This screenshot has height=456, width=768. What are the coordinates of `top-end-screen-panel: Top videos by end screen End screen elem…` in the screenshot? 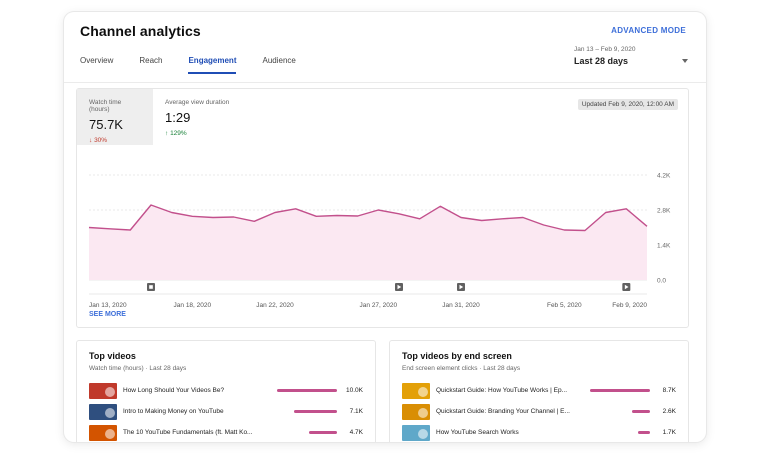 It's located at (539, 391).